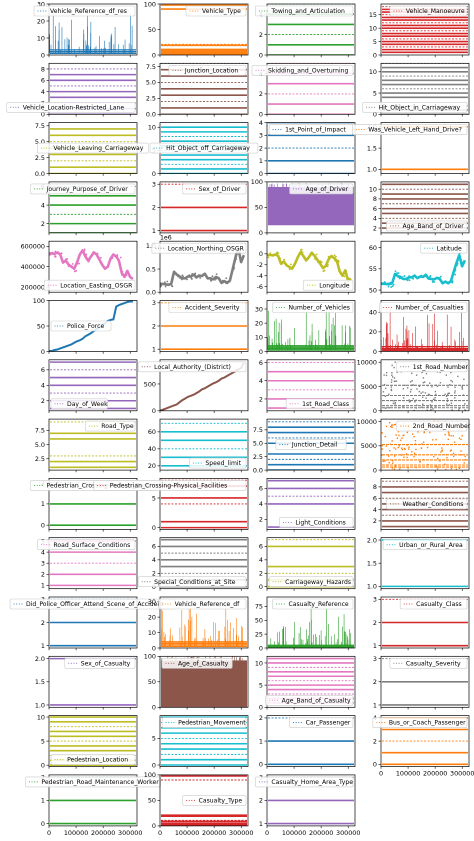 This screenshot has width=474, height=841. What do you see at coordinates (321, 722) in the screenshot?
I see `legend: Car_Passenger` at bounding box center [321, 722].